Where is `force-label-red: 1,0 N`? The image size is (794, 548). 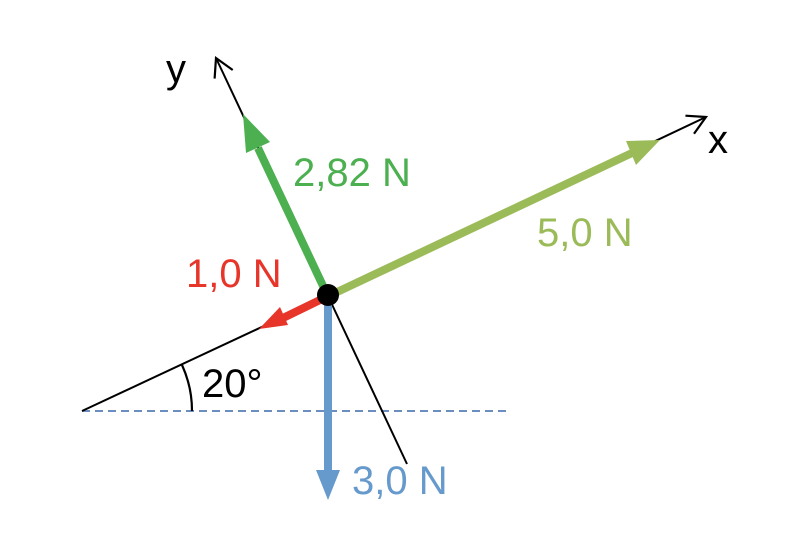
force-label-red: 1,0 N is located at coordinates (234, 274).